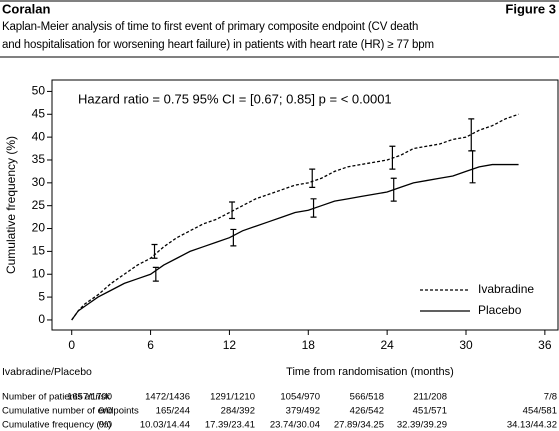 This screenshot has height=431, width=559. I want to click on page-title: Coralan, so click(26, 8).